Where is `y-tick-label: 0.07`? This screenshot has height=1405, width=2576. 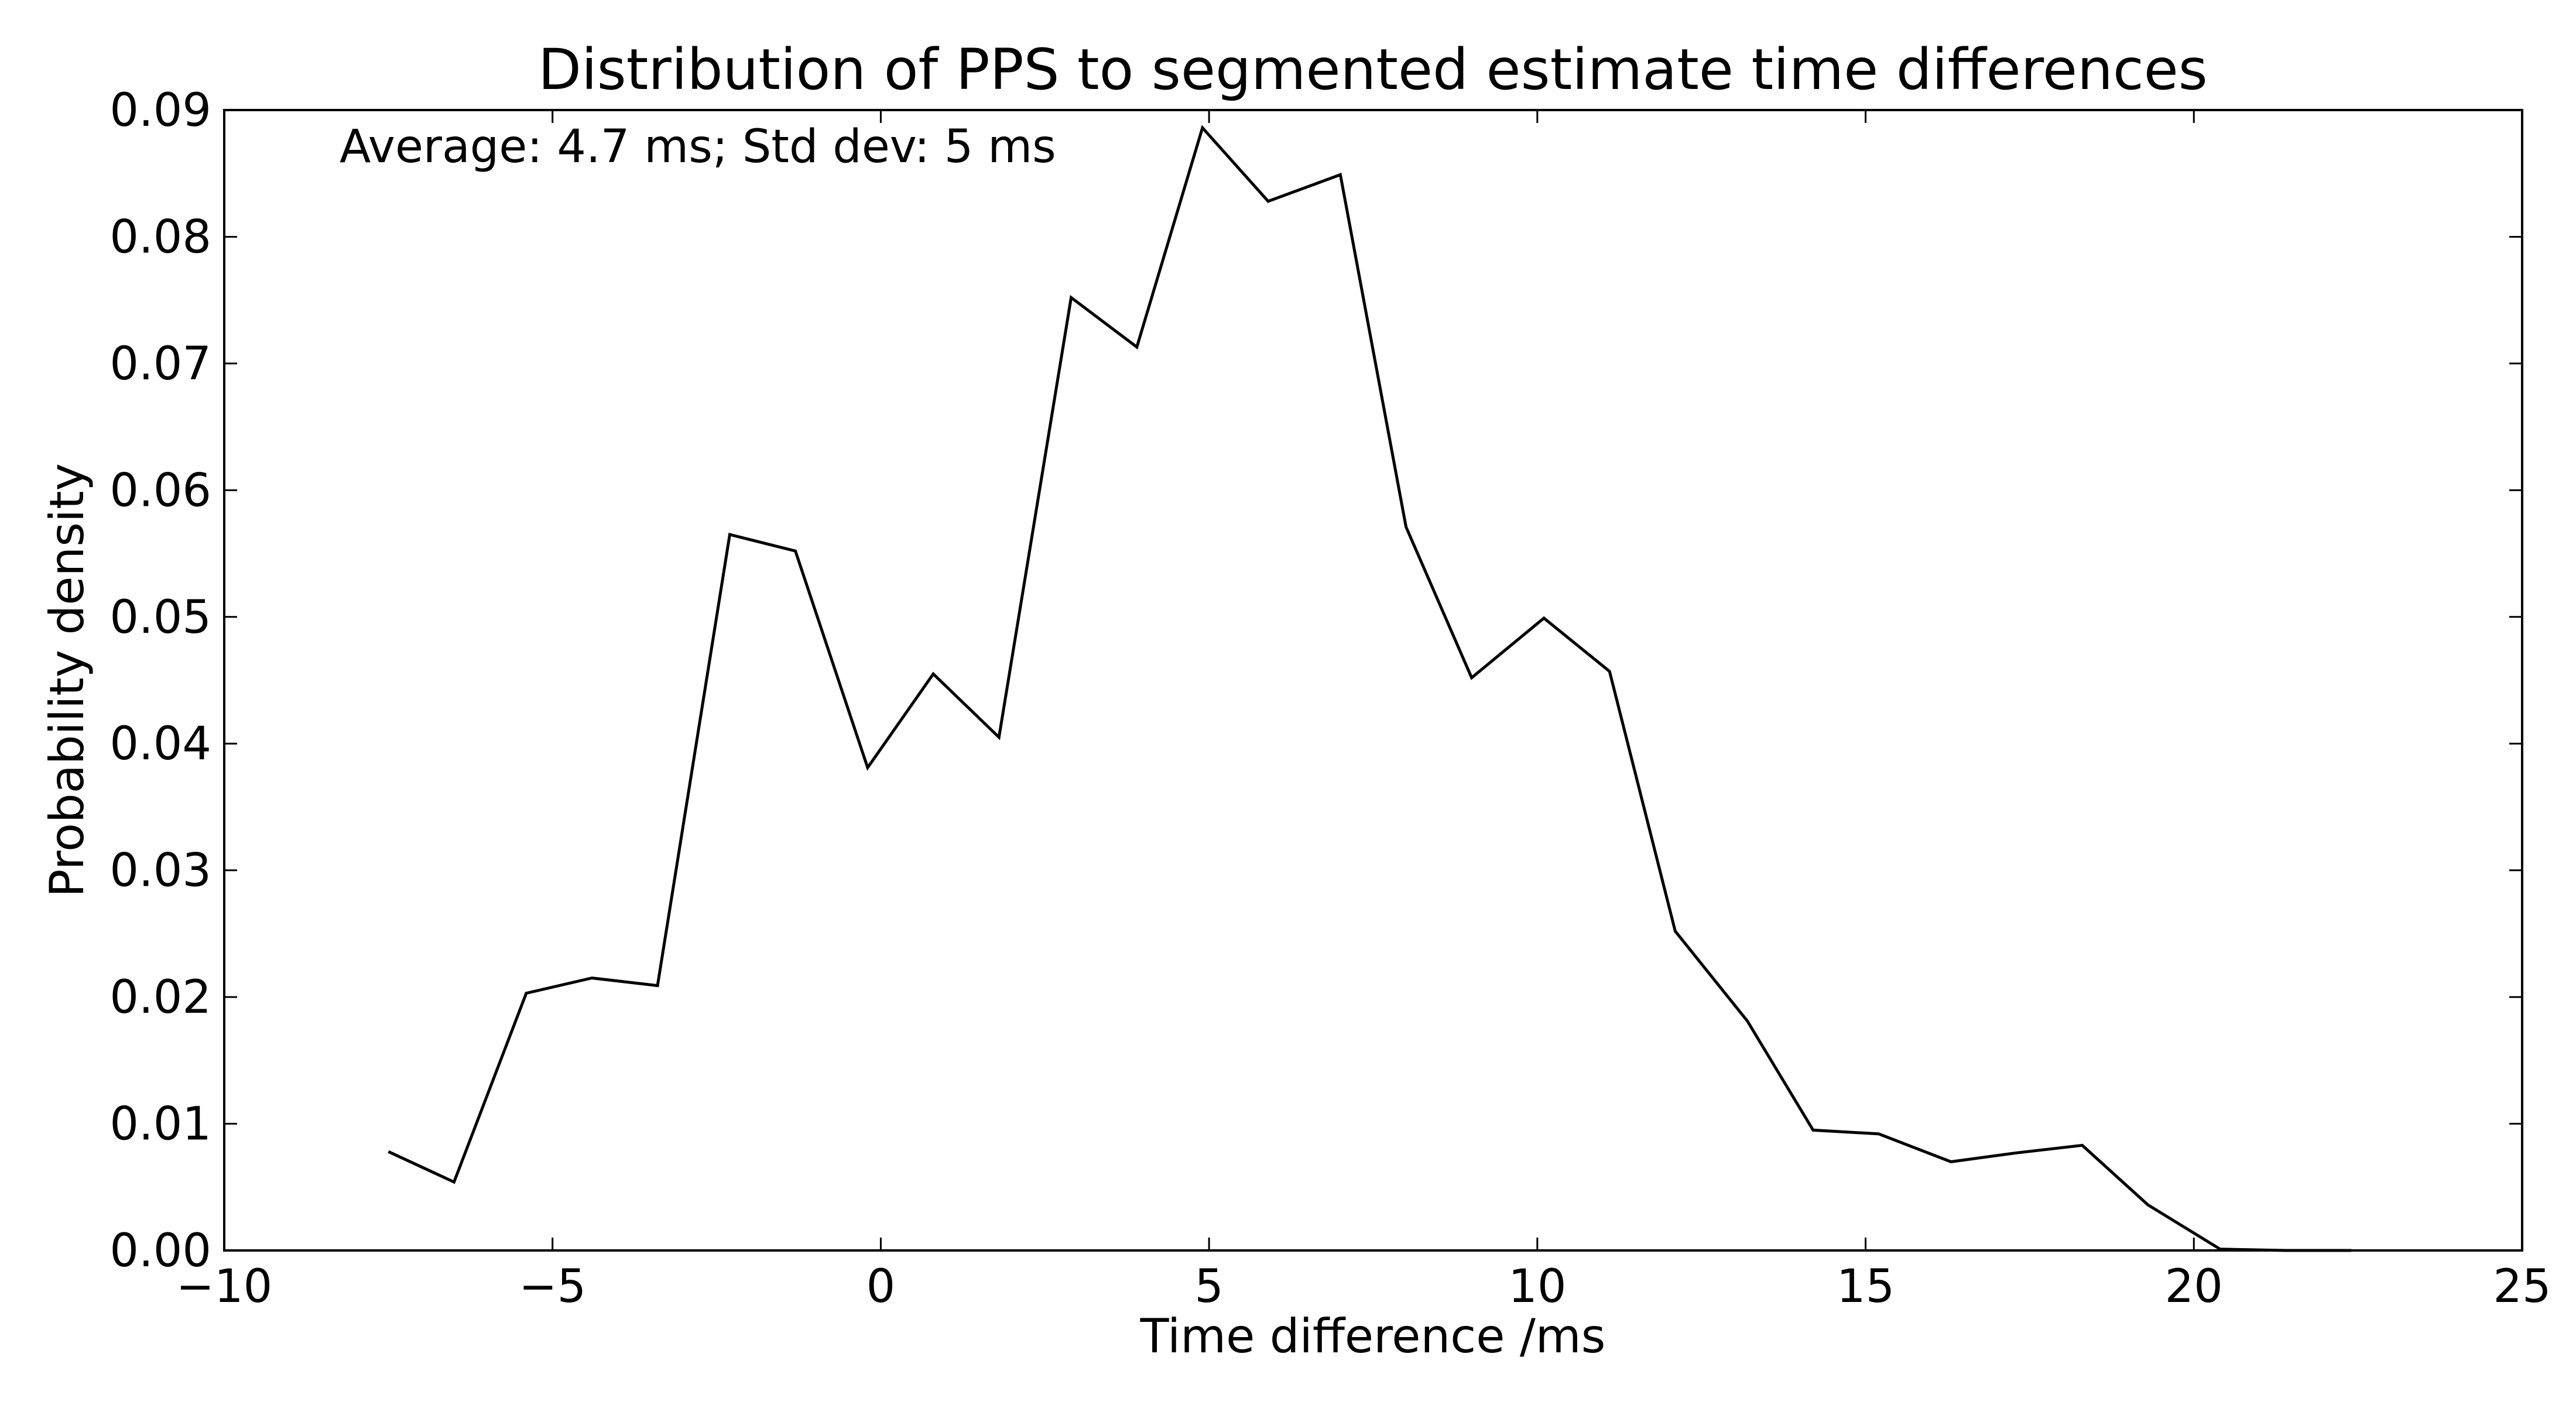
y-tick-label: 0.07 is located at coordinates (160, 364).